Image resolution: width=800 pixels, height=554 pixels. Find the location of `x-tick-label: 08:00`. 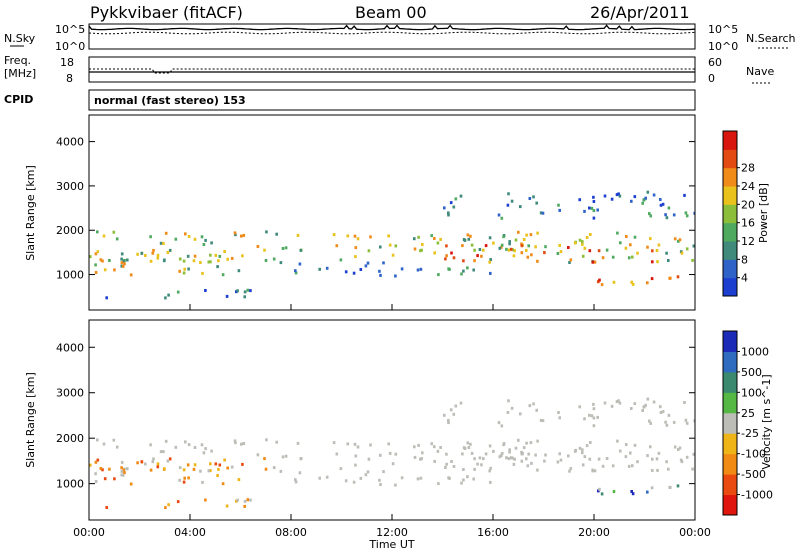

x-tick-label: 08:00 is located at coordinates (291, 532).